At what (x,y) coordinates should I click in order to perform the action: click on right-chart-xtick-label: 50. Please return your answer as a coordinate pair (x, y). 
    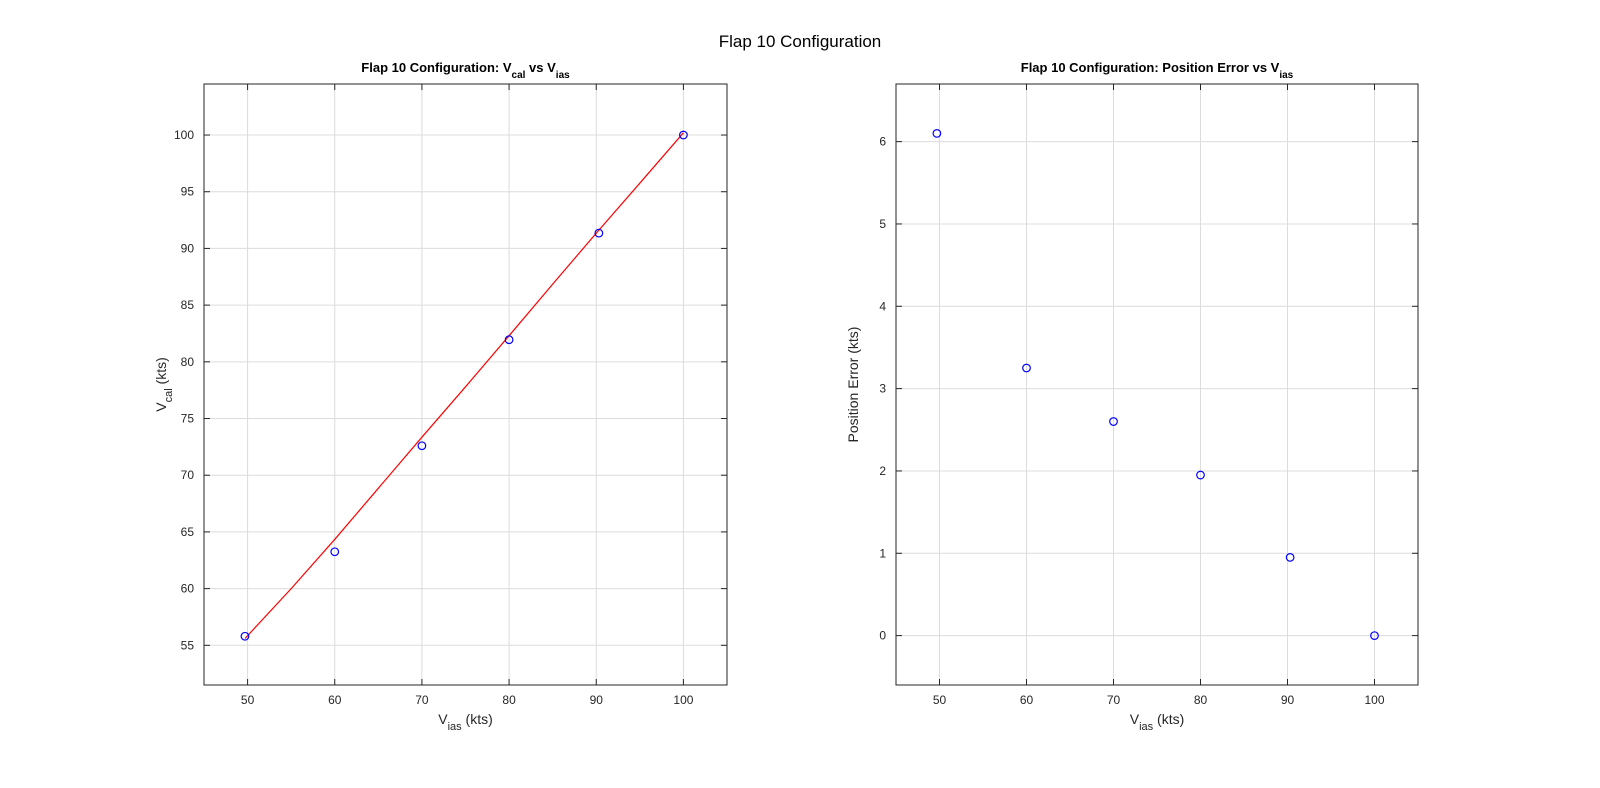
    Looking at the image, I should click on (940, 700).